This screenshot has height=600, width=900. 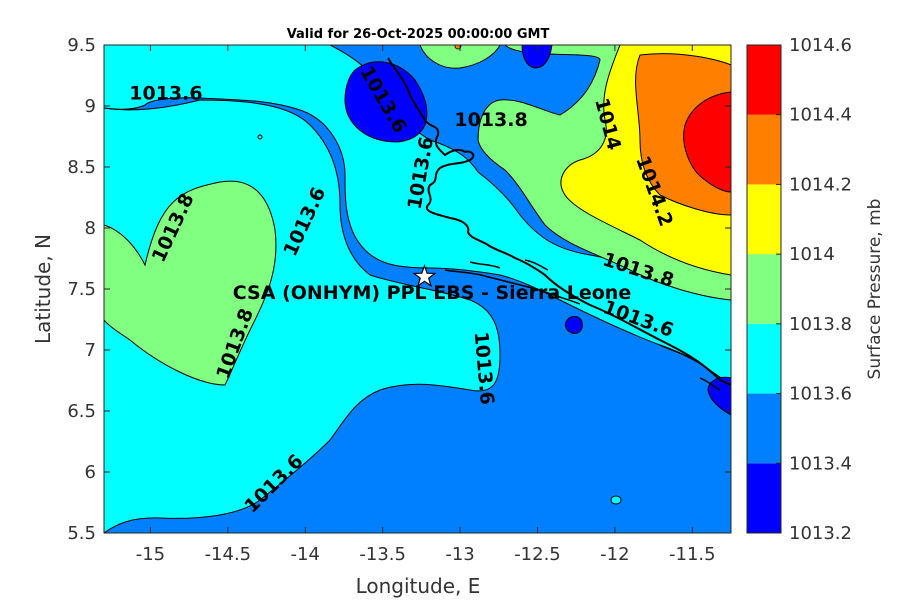 I want to click on colorbar-tick-label: 1014.6, so click(x=820, y=45).